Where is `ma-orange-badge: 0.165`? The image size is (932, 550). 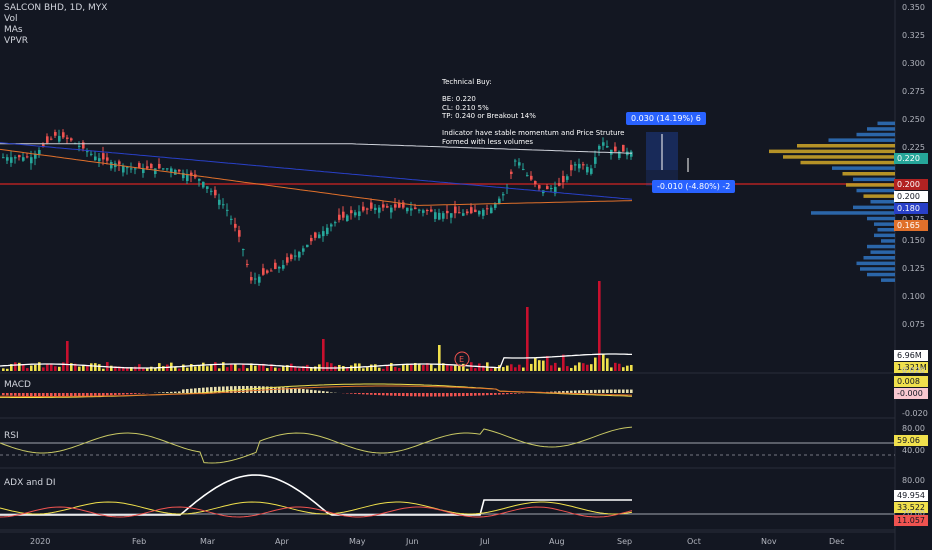 ma-orange-badge: 0.165 is located at coordinates (911, 225).